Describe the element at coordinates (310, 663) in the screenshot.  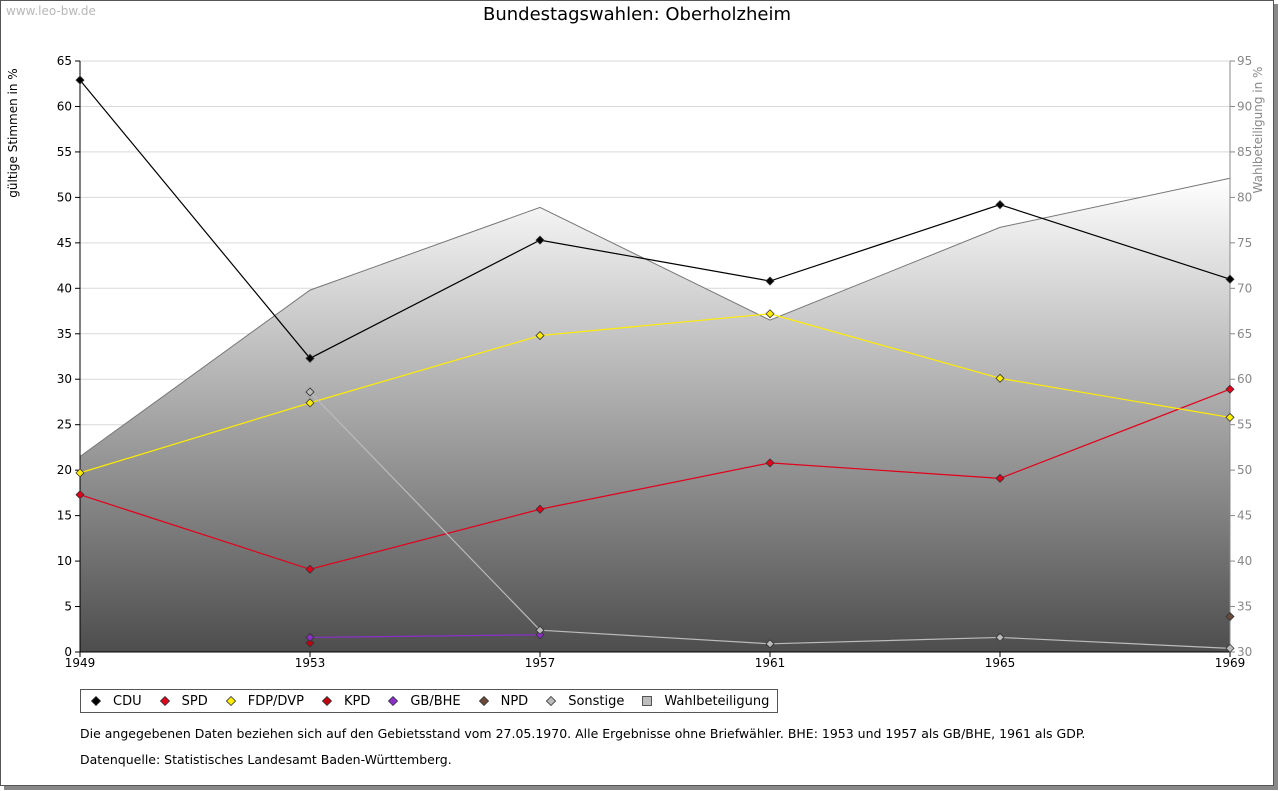
I see `x-tick-label: 1953` at that location.